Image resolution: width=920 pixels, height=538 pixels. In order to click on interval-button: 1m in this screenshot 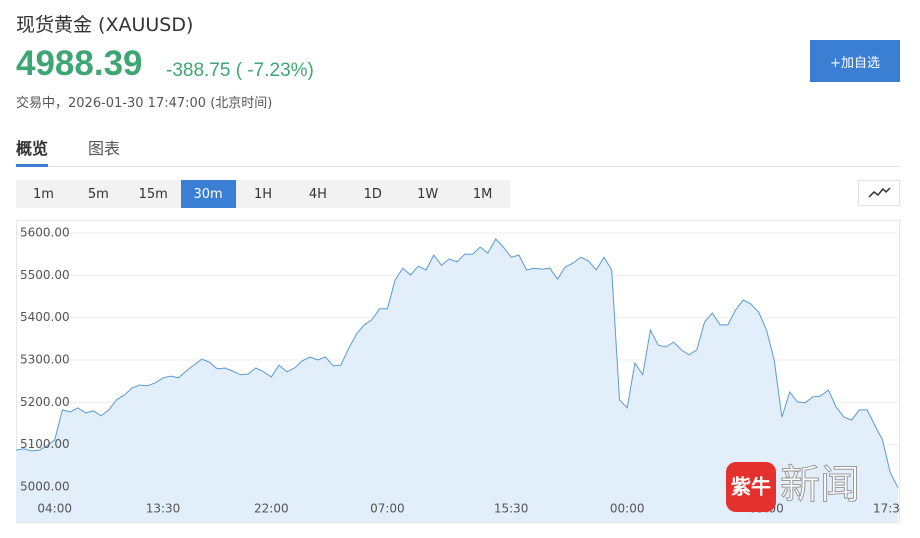, I will do `click(43, 194)`.